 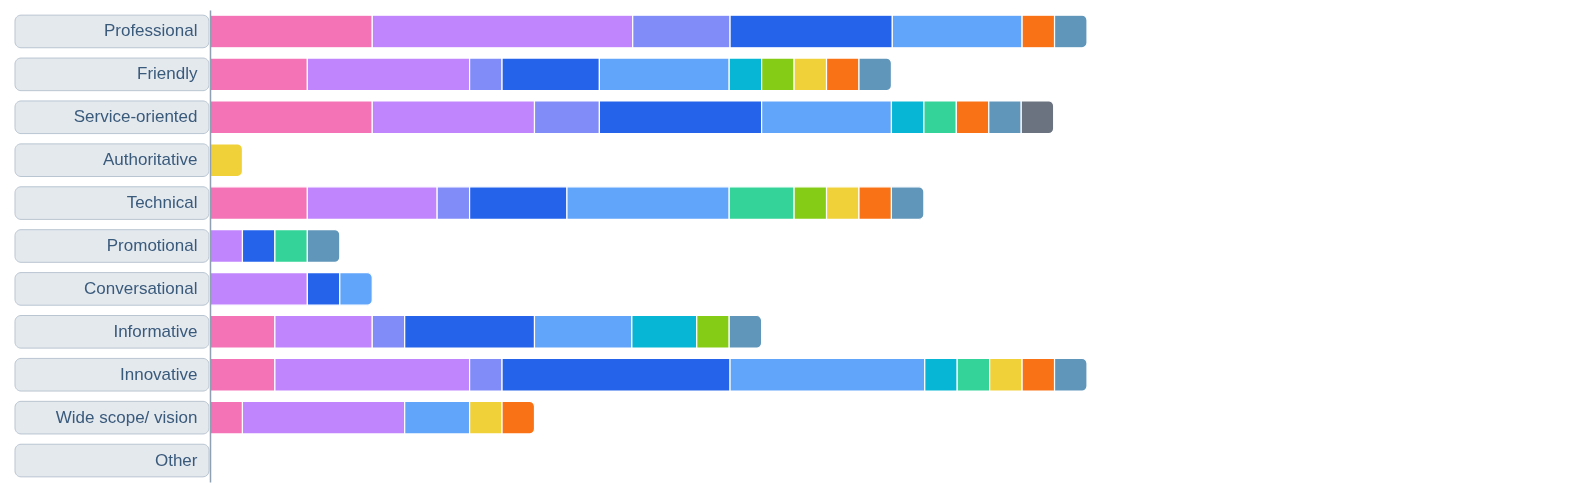 I want to click on y-tick-label: Wide scope/ vision, so click(x=126, y=417).